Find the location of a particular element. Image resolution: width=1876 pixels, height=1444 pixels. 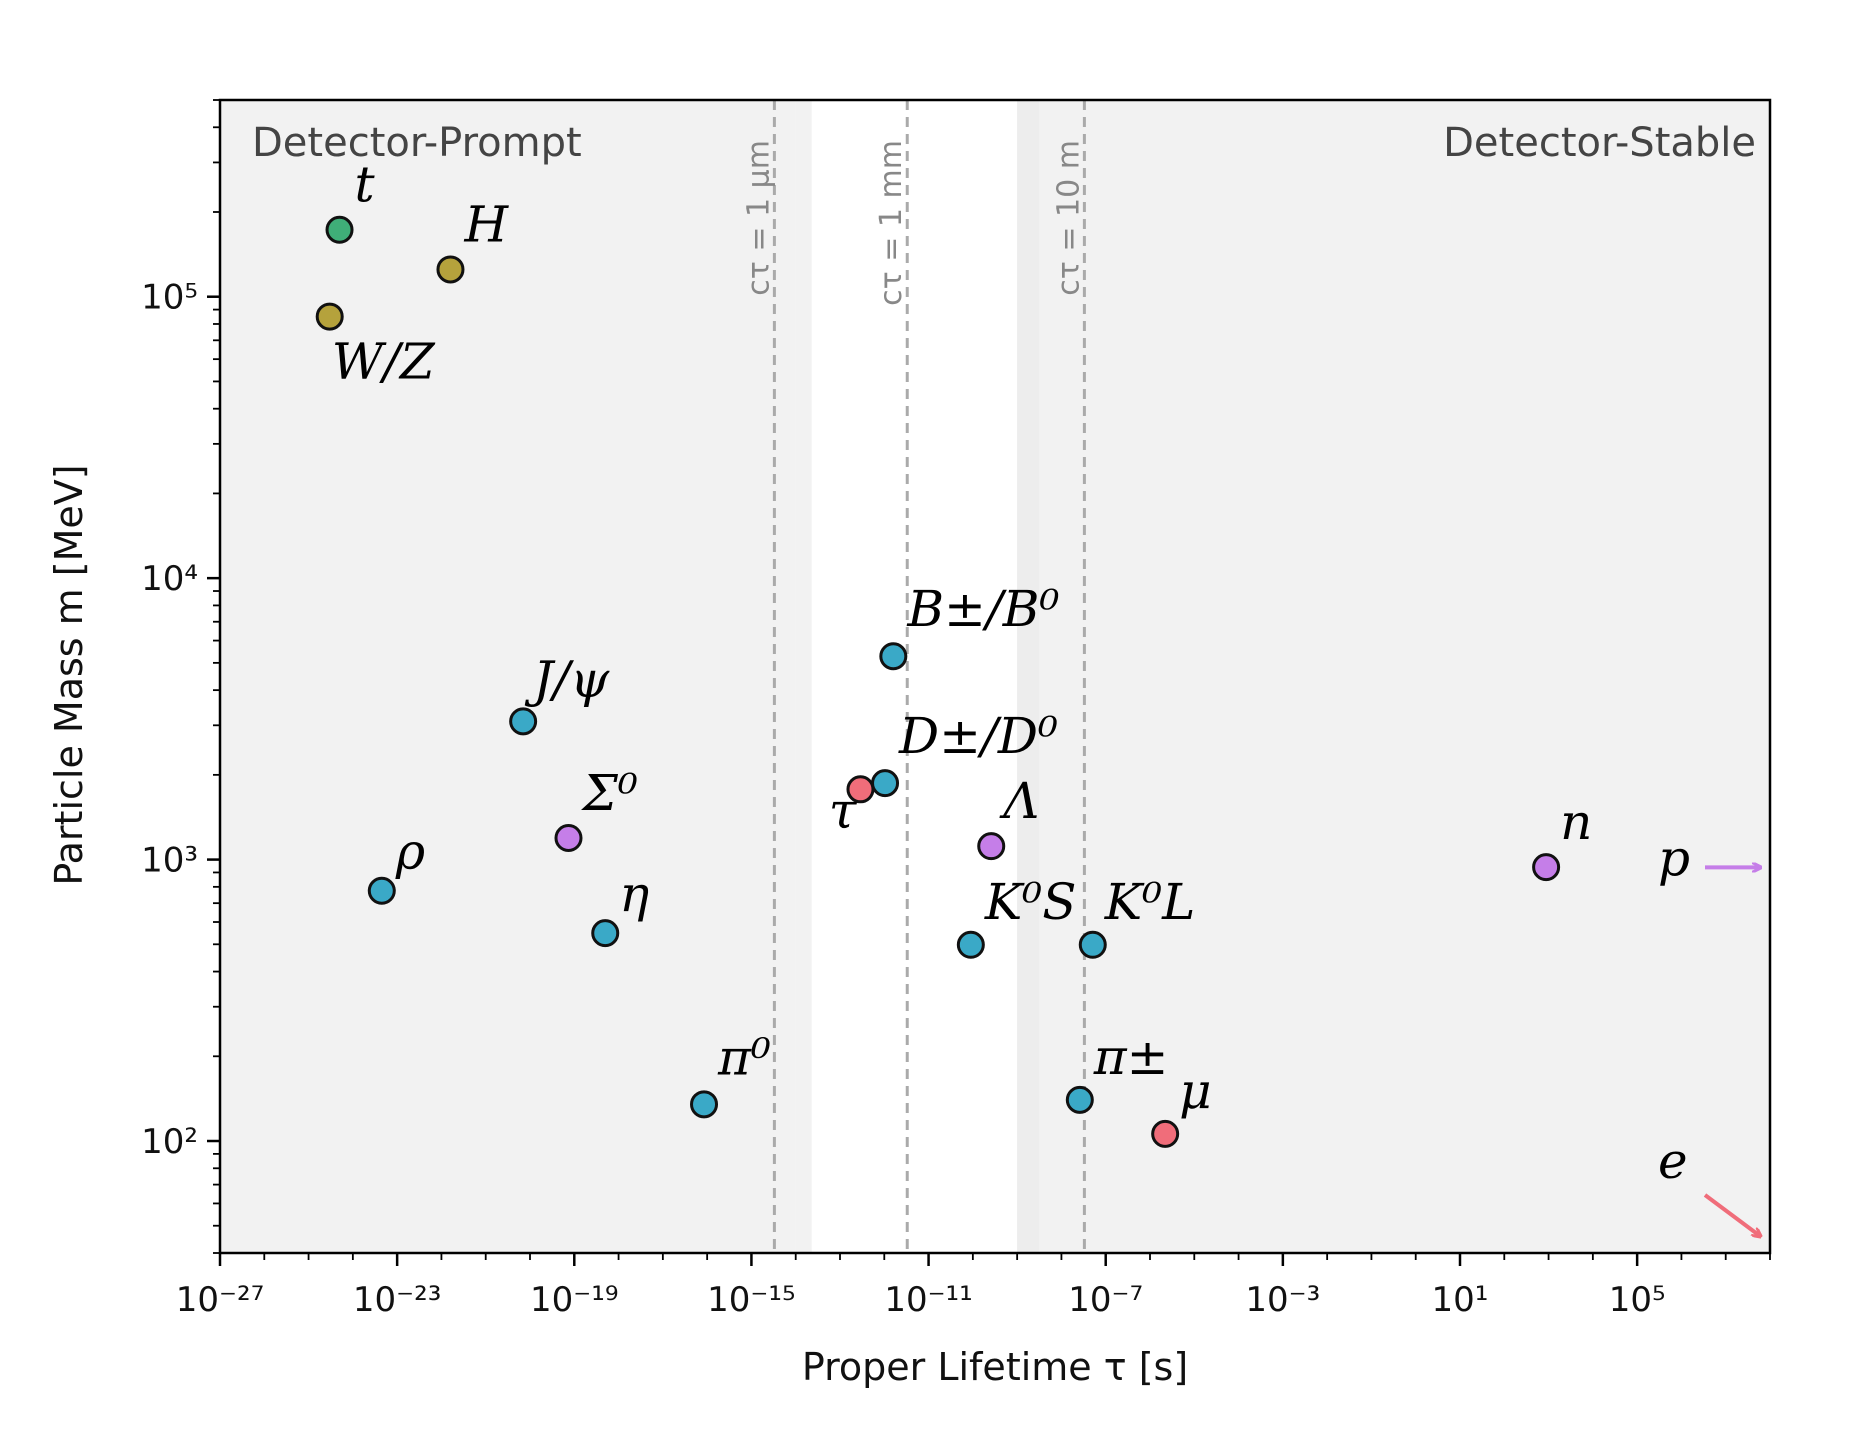

region-label-prompt: Detector-Prompt is located at coordinates (417, 143).